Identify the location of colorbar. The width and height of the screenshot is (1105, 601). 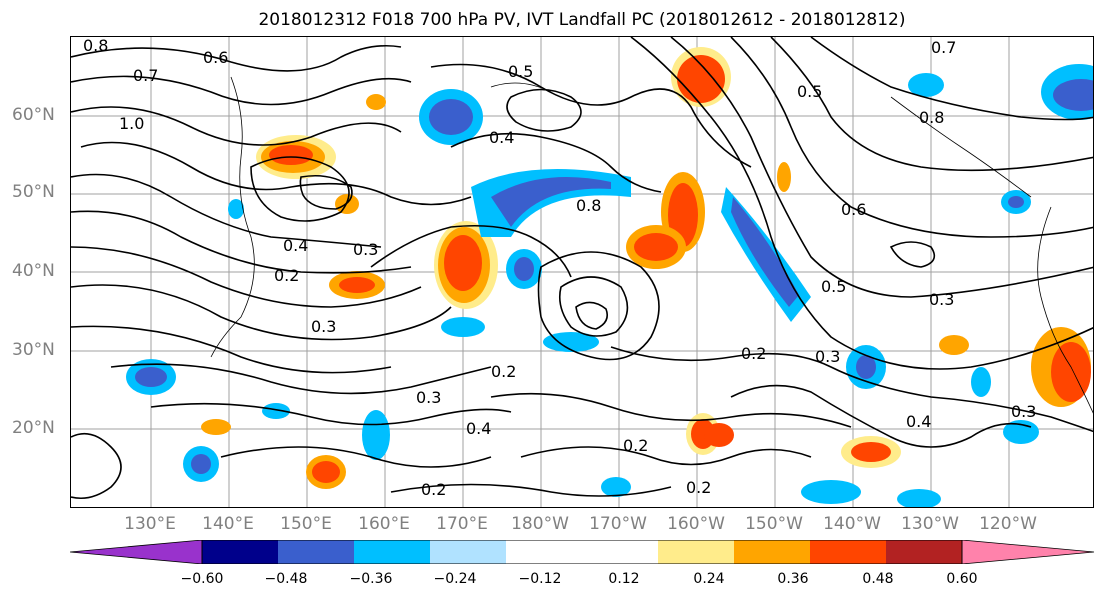
(582, 552).